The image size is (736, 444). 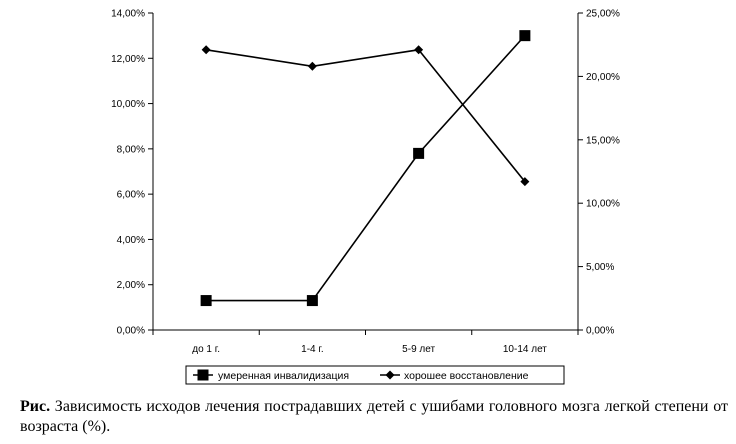 I want to click on left-tick-label: 4,00%, so click(x=131, y=240).